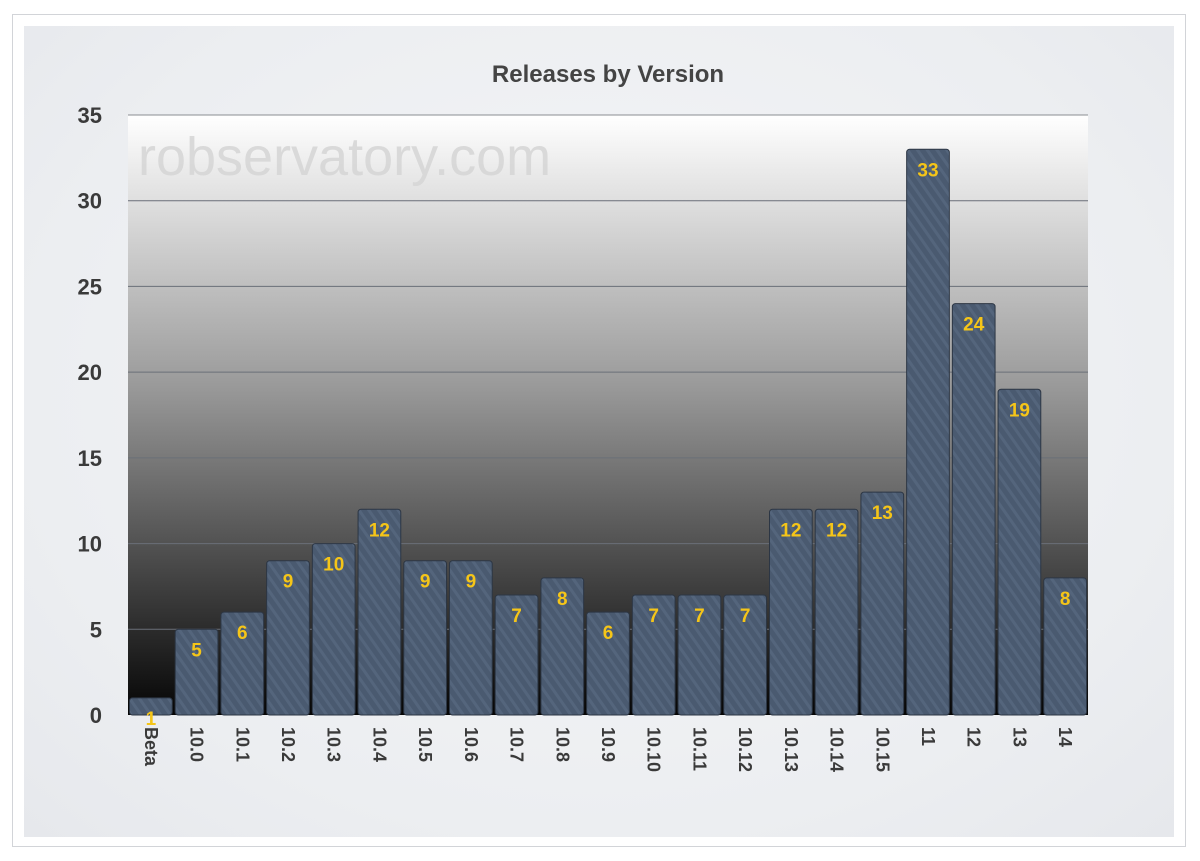 This screenshot has height=861, width=1200. I want to click on x-tick-label: 10.0, so click(197, 744).